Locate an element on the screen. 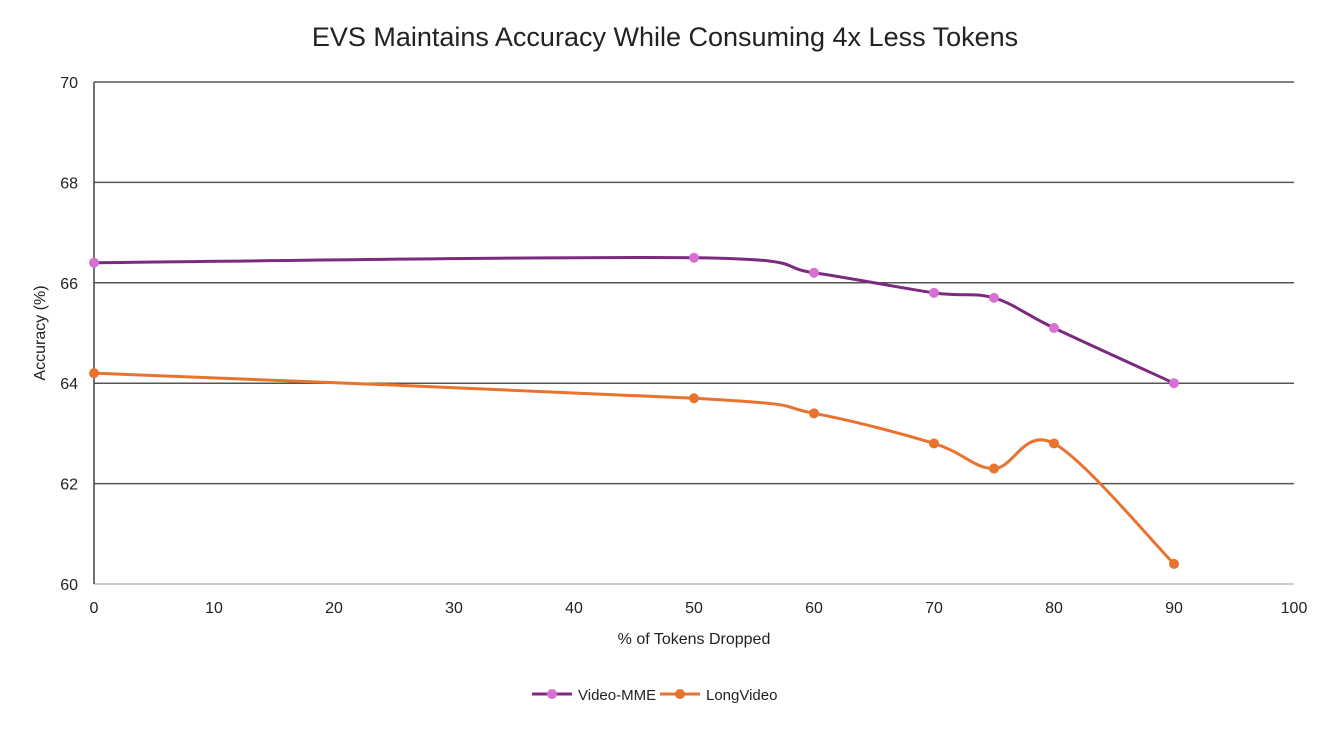  y-tick-label: 68 is located at coordinates (69, 183).